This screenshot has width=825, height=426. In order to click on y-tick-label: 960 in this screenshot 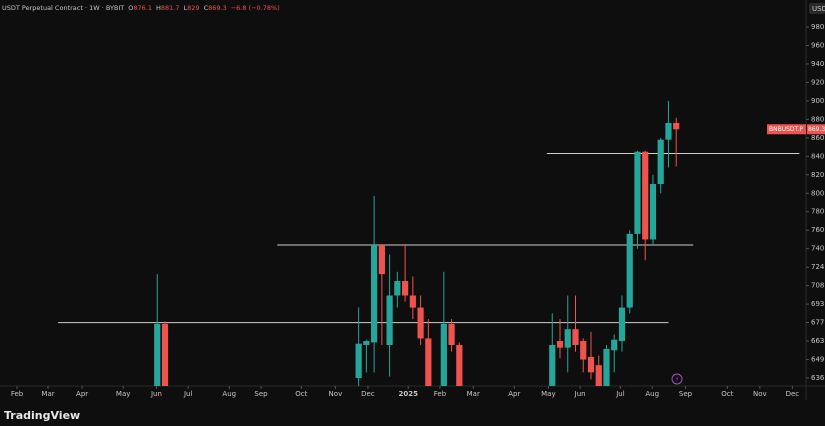, I will do `click(817, 45)`.